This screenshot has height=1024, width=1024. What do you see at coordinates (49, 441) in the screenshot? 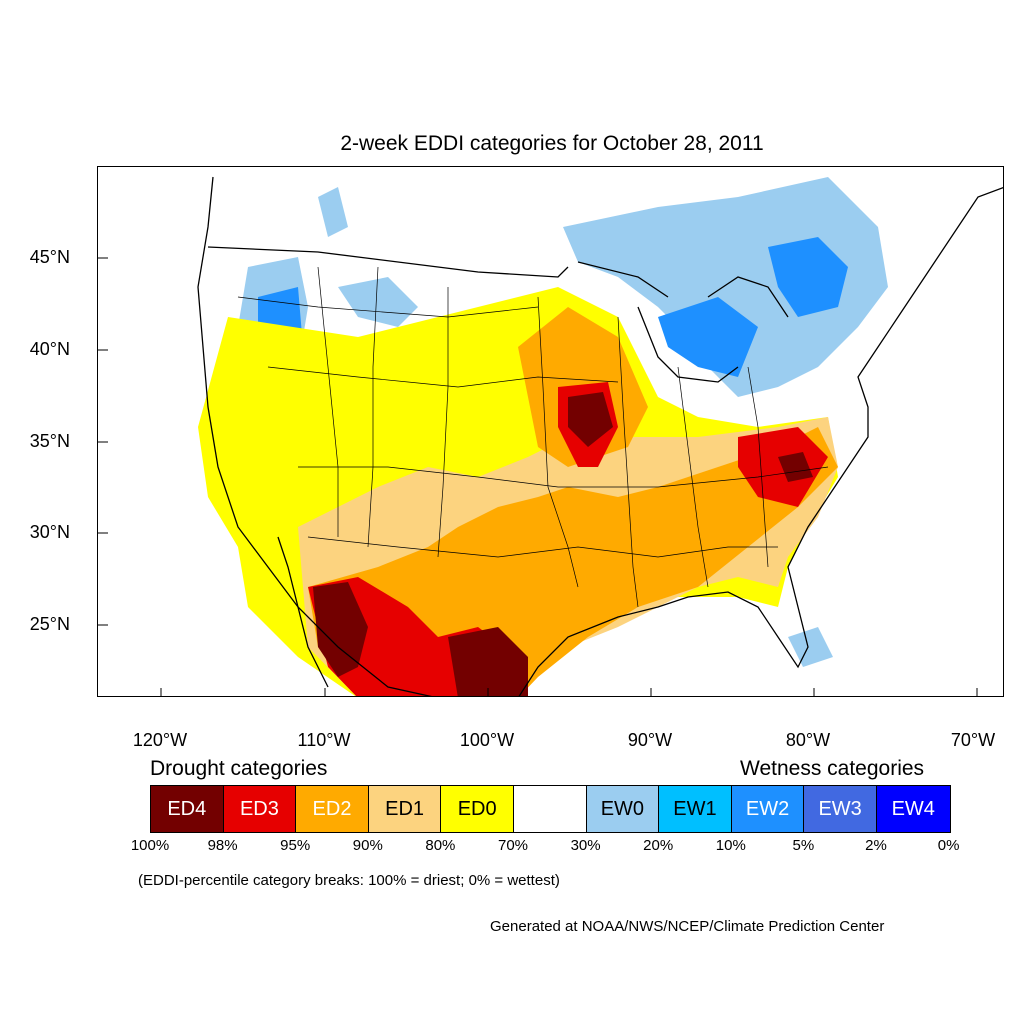
I see `lat-label-35: 35°N` at bounding box center [49, 441].